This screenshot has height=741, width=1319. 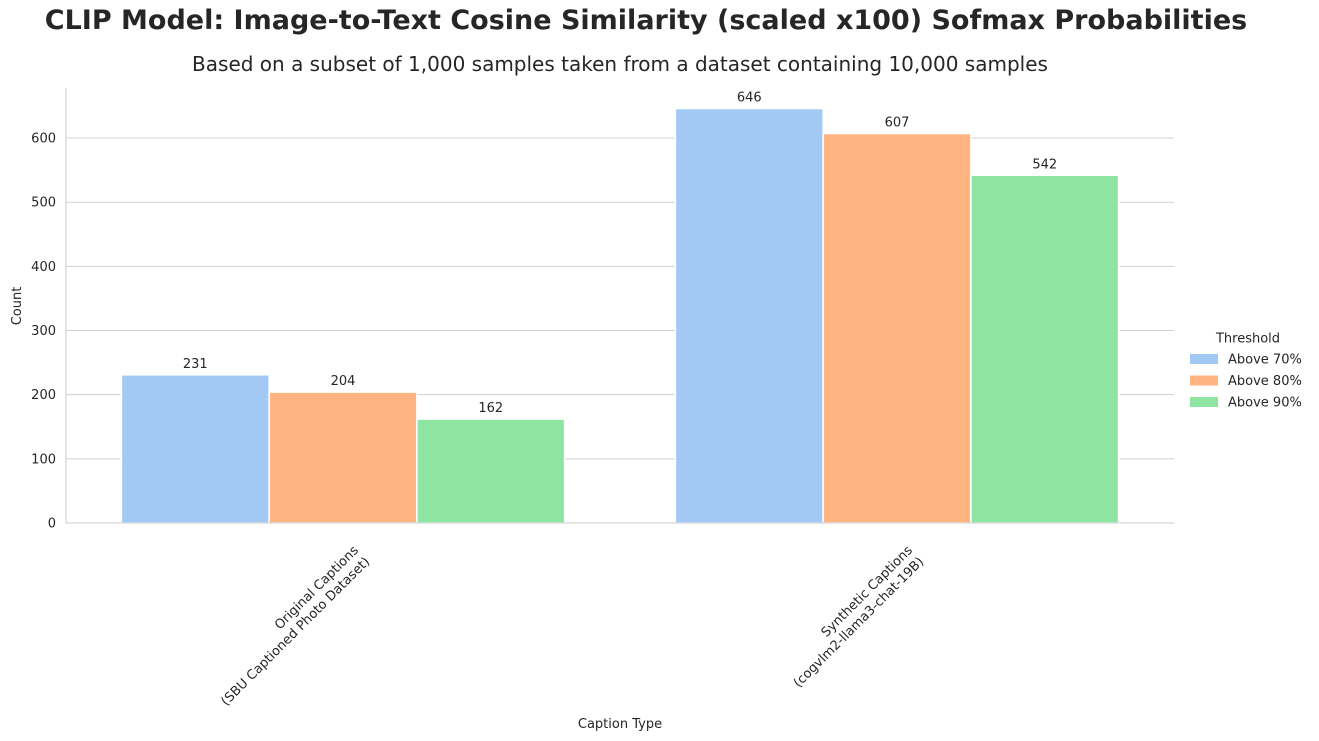 What do you see at coordinates (1247, 339) in the screenshot?
I see `legend-title: Threshold` at bounding box center [1247, 339].